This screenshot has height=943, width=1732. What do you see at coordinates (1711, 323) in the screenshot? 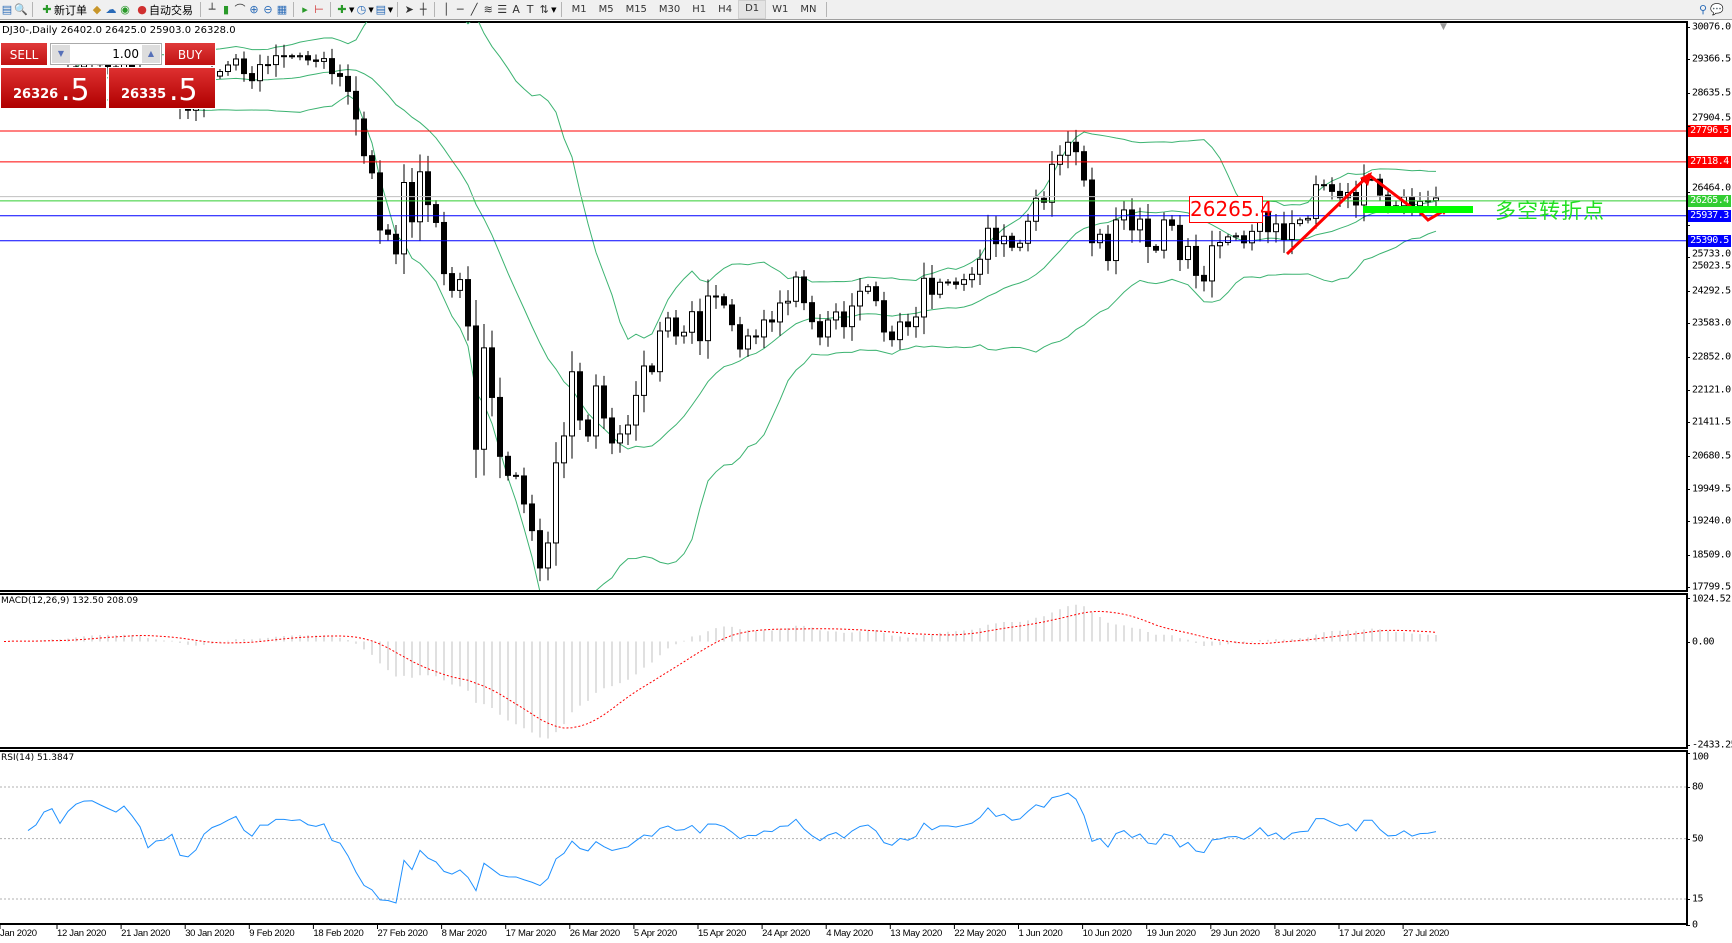
I see `price-tick-label: 23583.0` at bounding box center [1711, 323].